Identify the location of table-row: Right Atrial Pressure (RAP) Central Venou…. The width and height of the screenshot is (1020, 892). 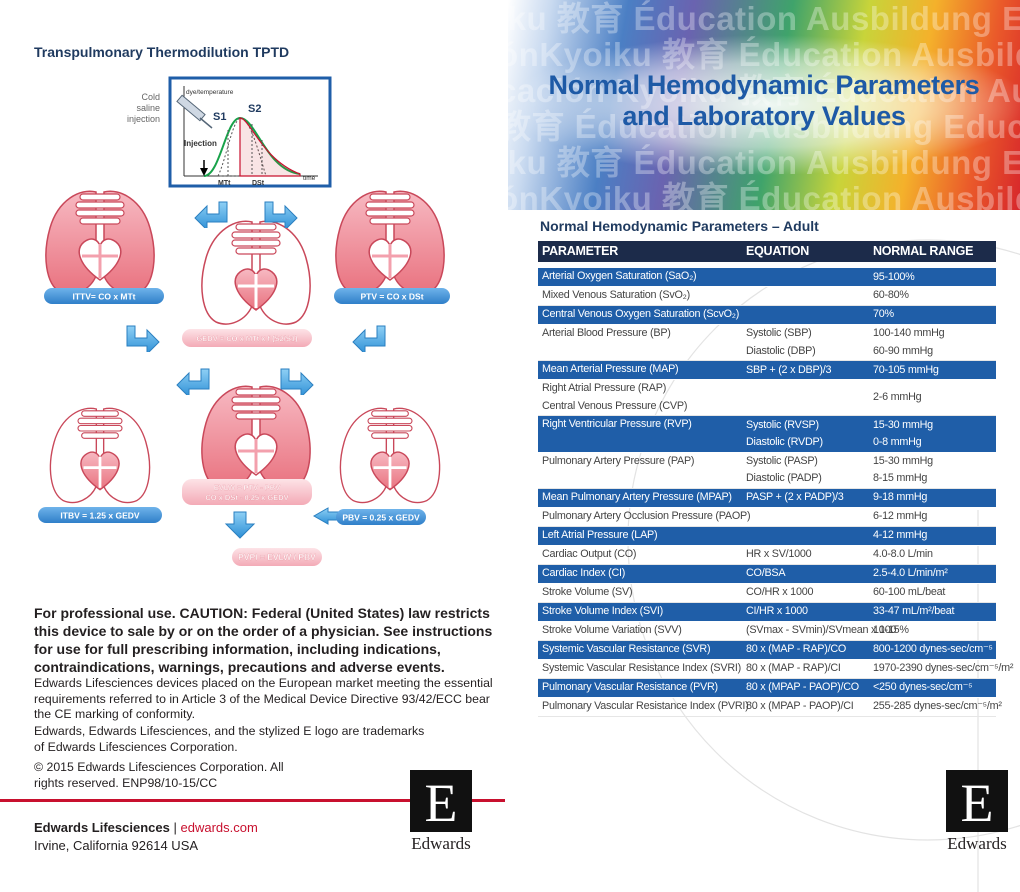
(767, 398).